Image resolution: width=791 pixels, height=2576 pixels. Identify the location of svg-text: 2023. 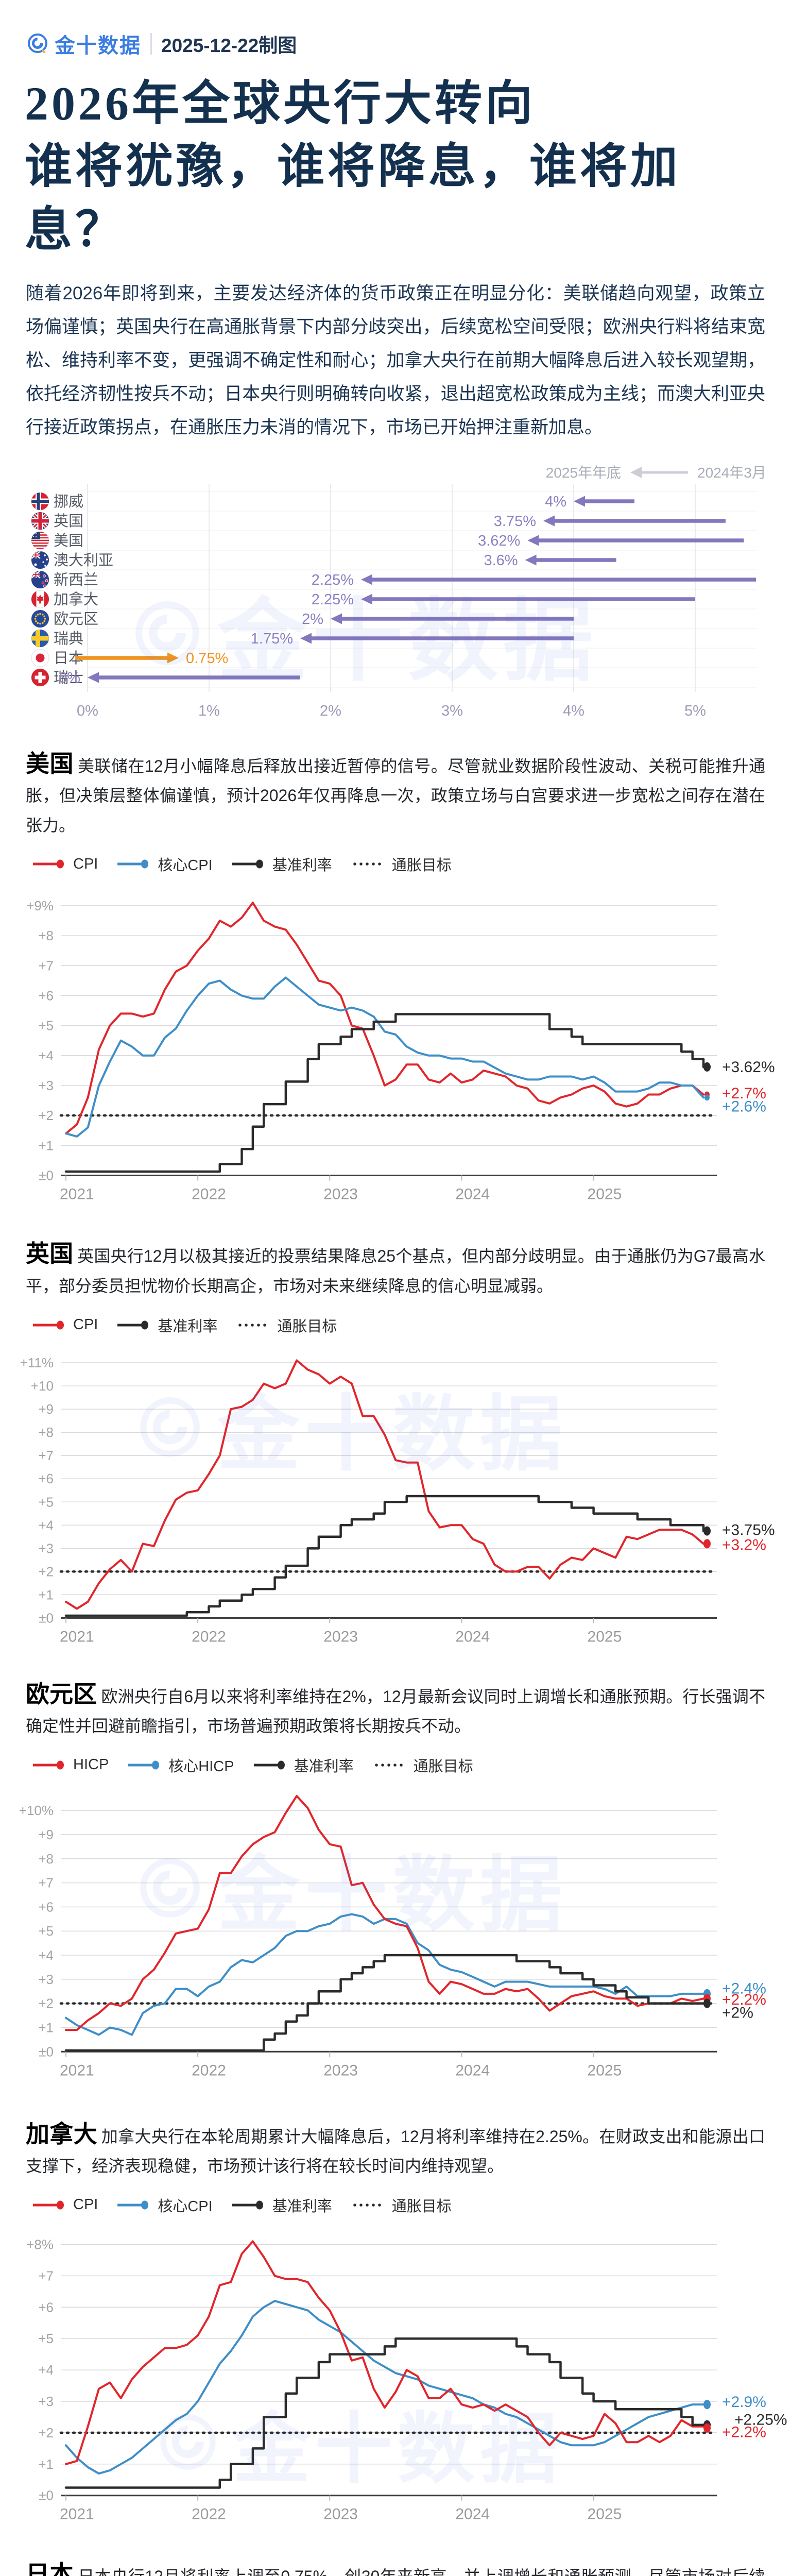
(340, 1195).